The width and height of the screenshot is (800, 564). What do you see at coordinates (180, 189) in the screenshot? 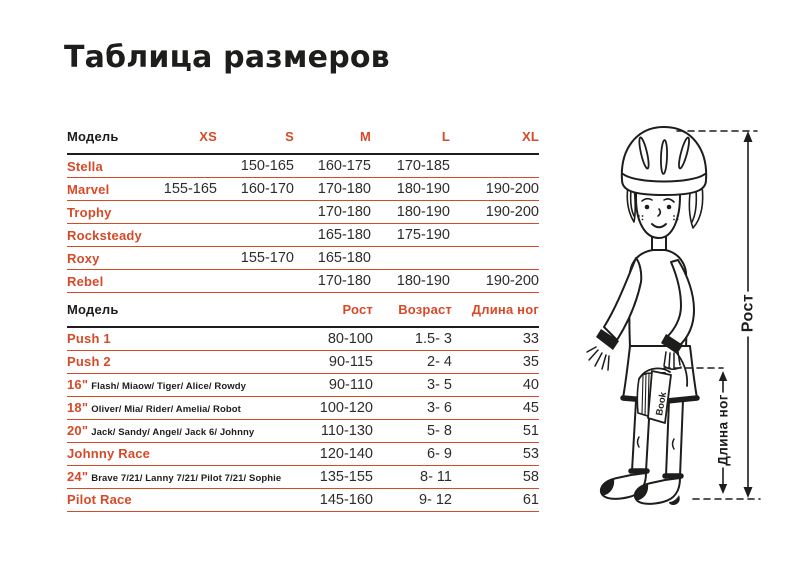
I see `size-cell: 155-165` at bounding box center [180, 189].